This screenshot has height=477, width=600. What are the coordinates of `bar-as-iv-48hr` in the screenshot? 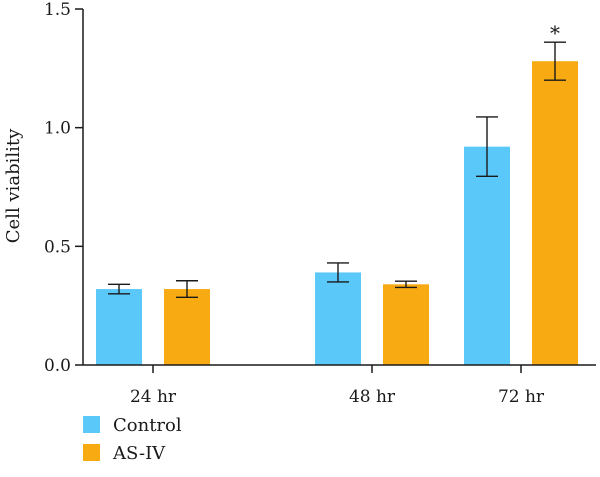 It's located at (406, 324).